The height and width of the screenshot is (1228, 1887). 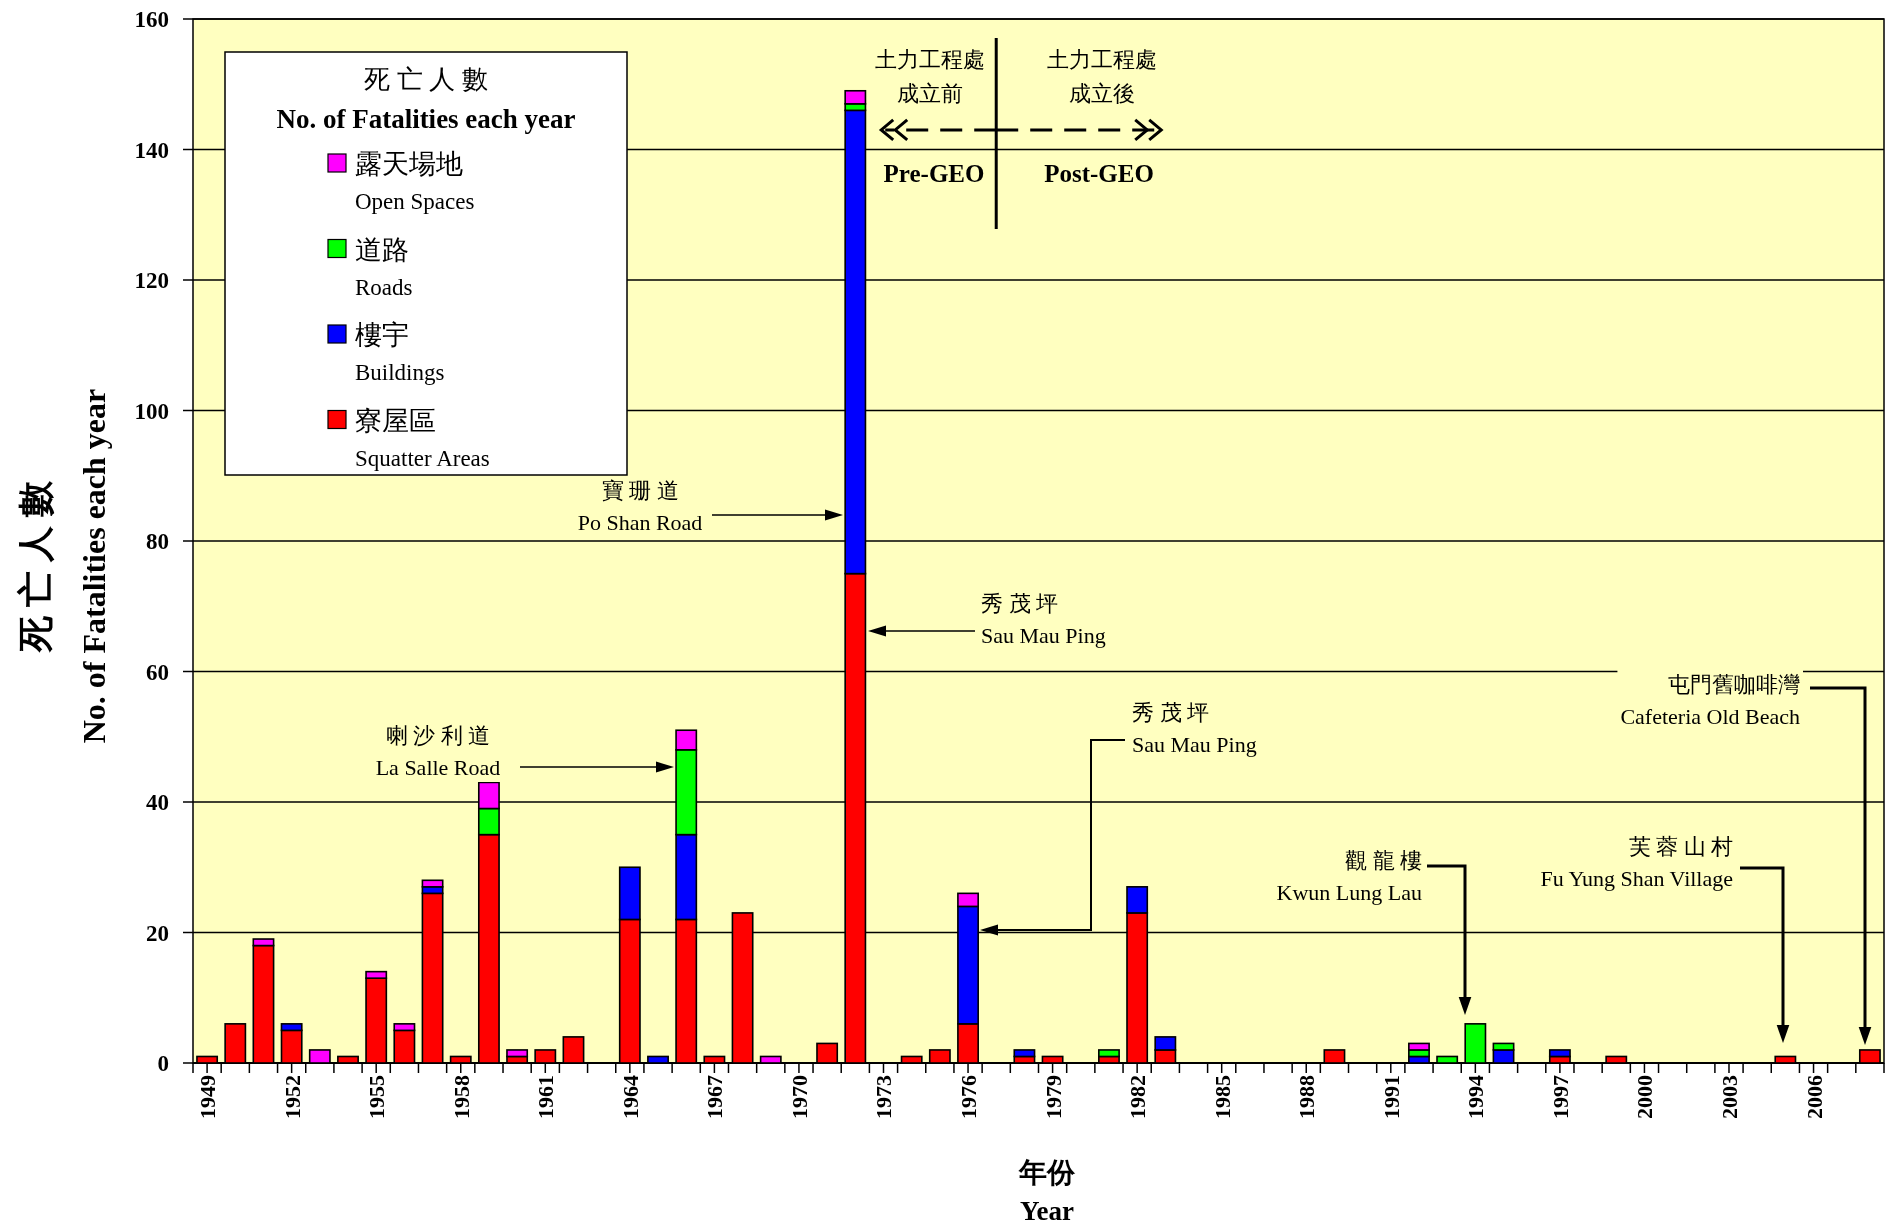 What do you see at coordinates (157, 933) in the screenshot?
I see `y-tick-label: 20` at bounding box center [157, 933].